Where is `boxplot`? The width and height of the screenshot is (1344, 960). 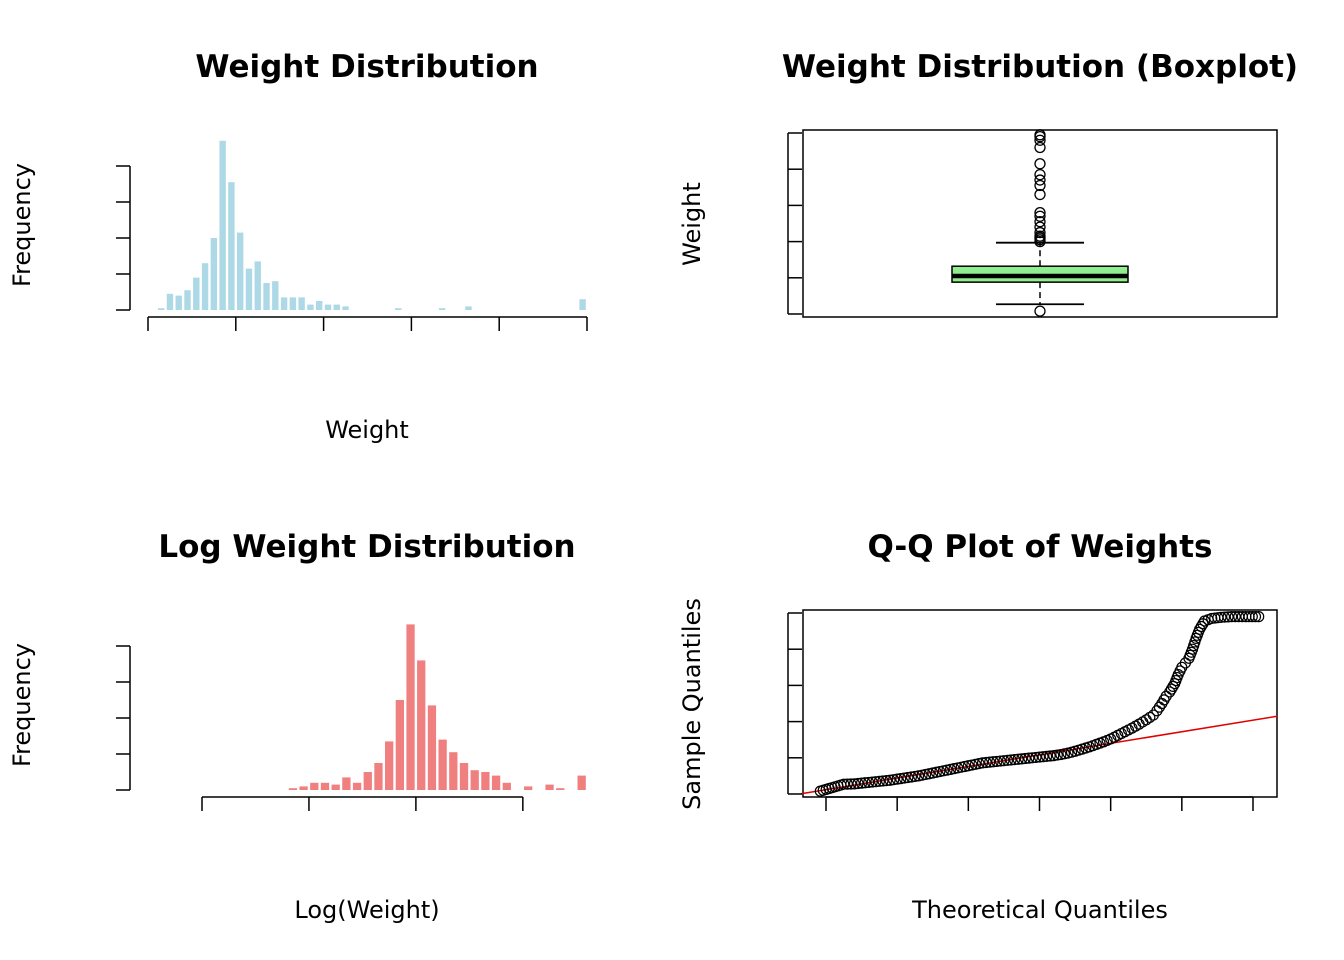
boxplot is located at coordinates (1040, 223).